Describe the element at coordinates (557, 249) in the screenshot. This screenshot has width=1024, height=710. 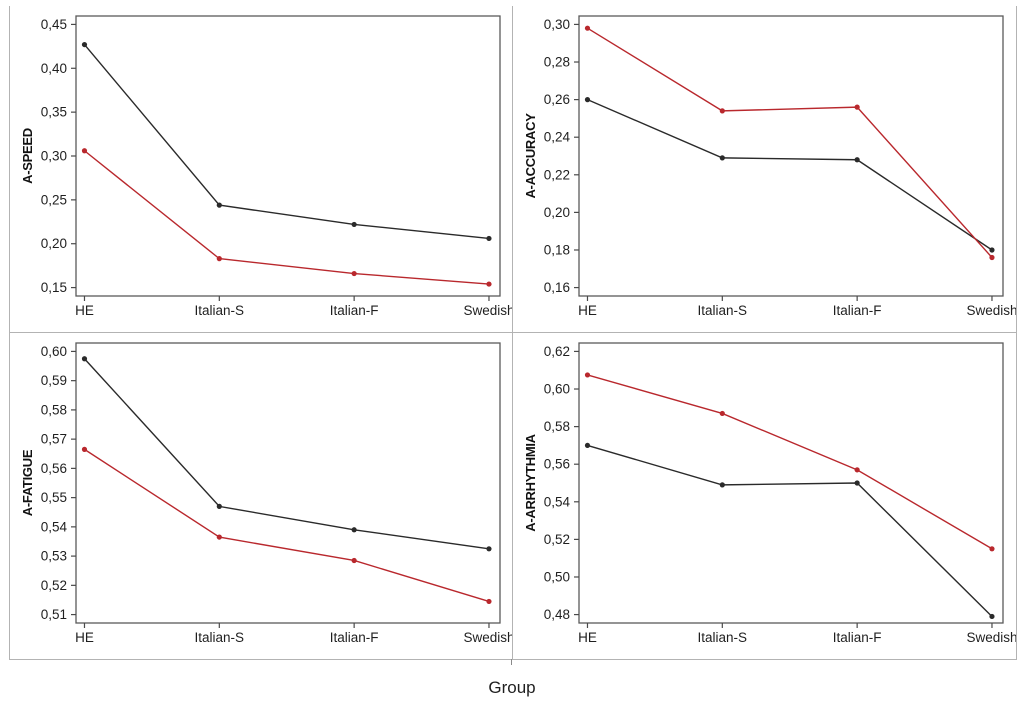
I see `svg-text: 0,18` at that location.